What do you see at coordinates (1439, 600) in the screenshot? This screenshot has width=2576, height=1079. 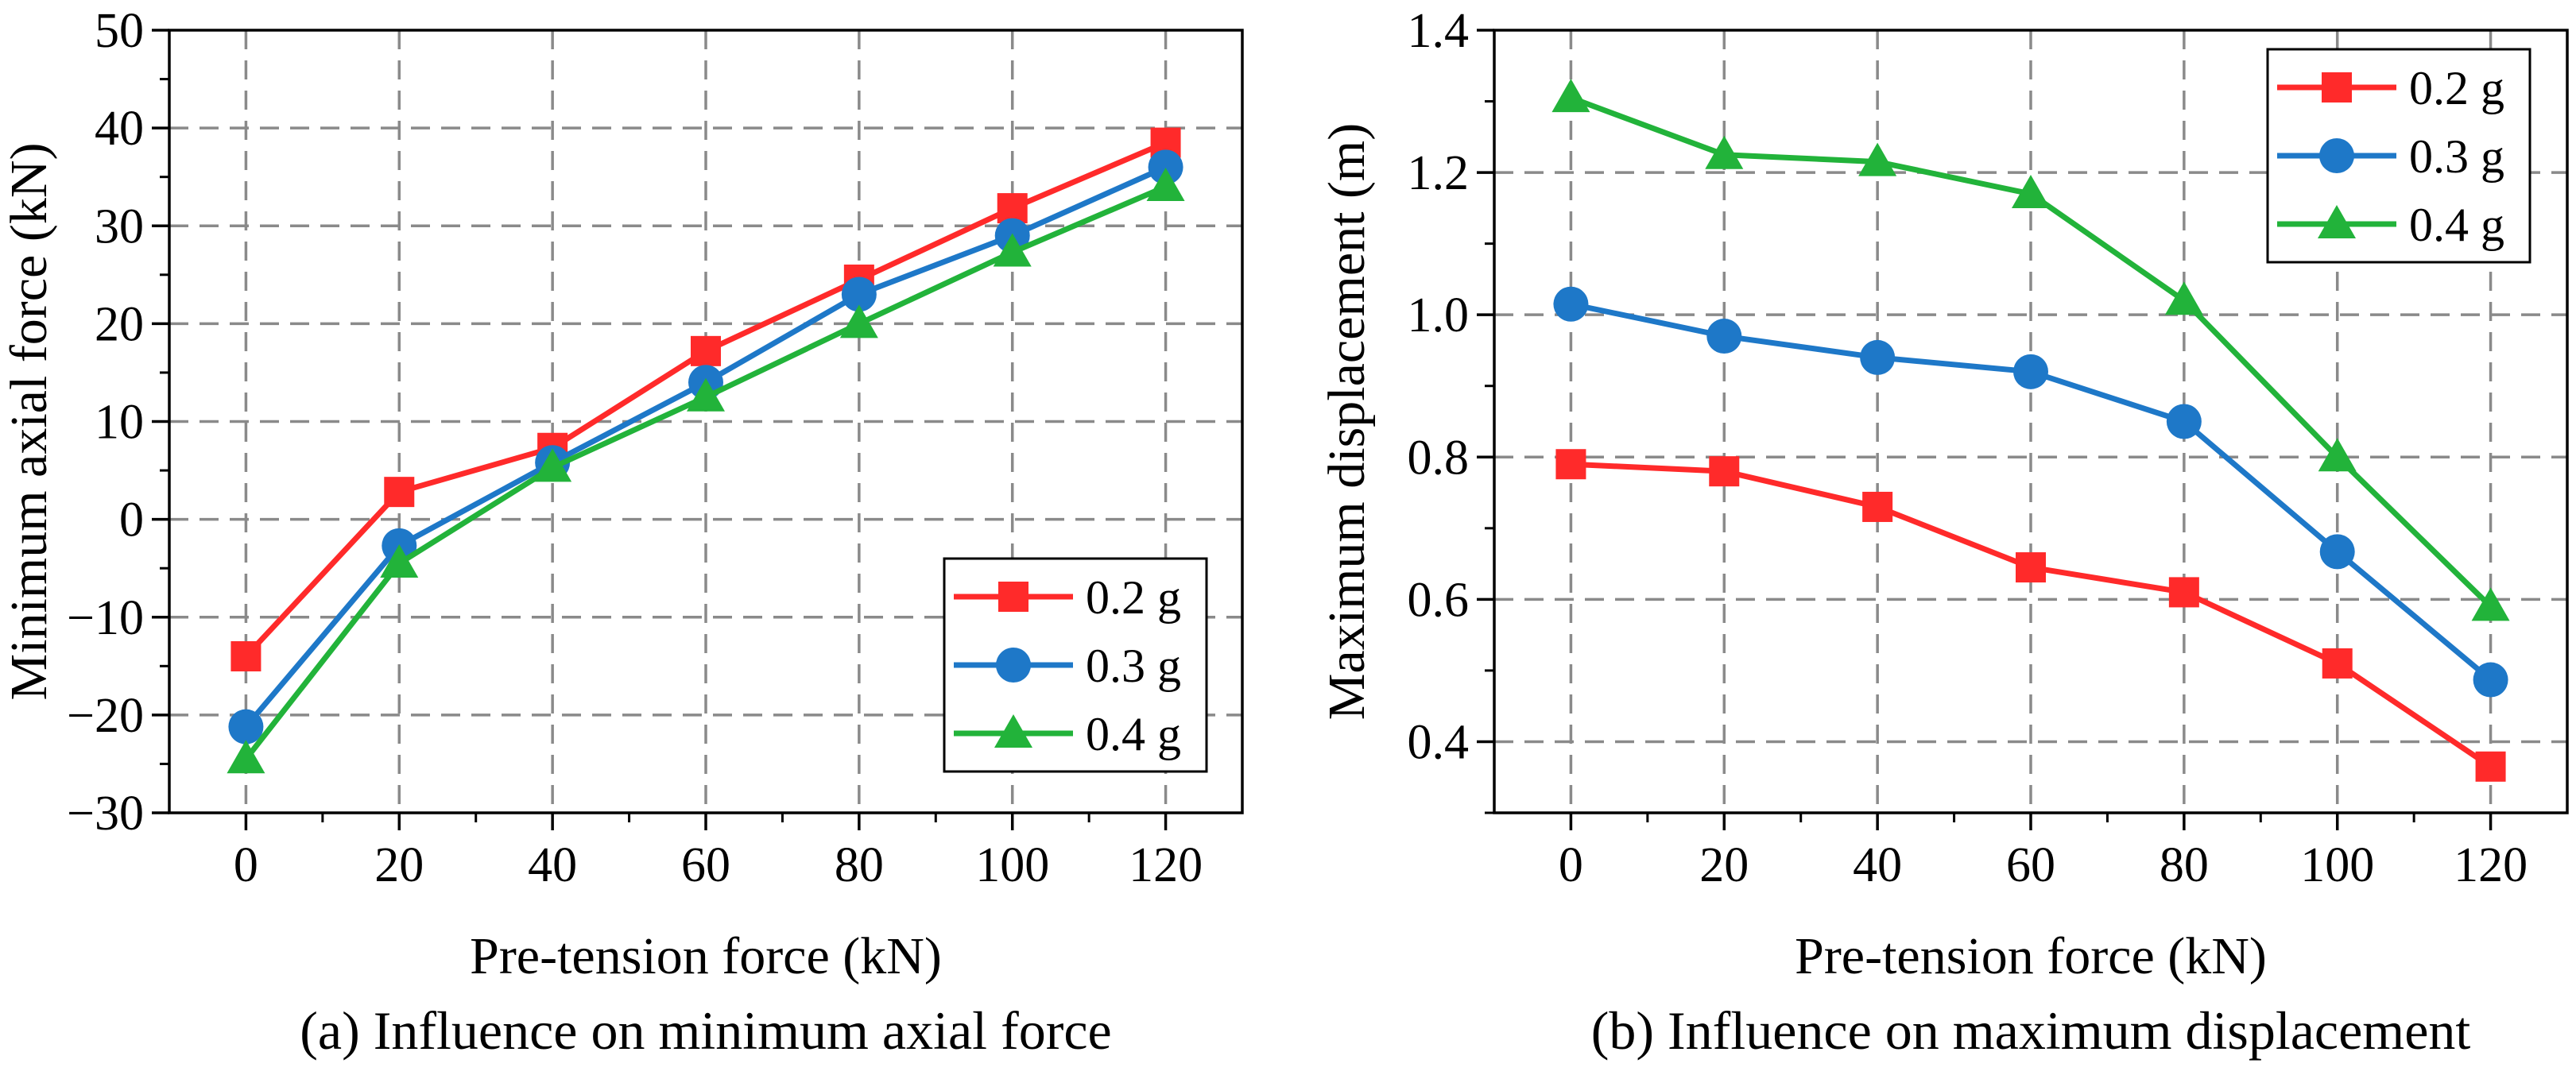 I see `y-tick-label: 0.6` at bounding box center [1439, 600].